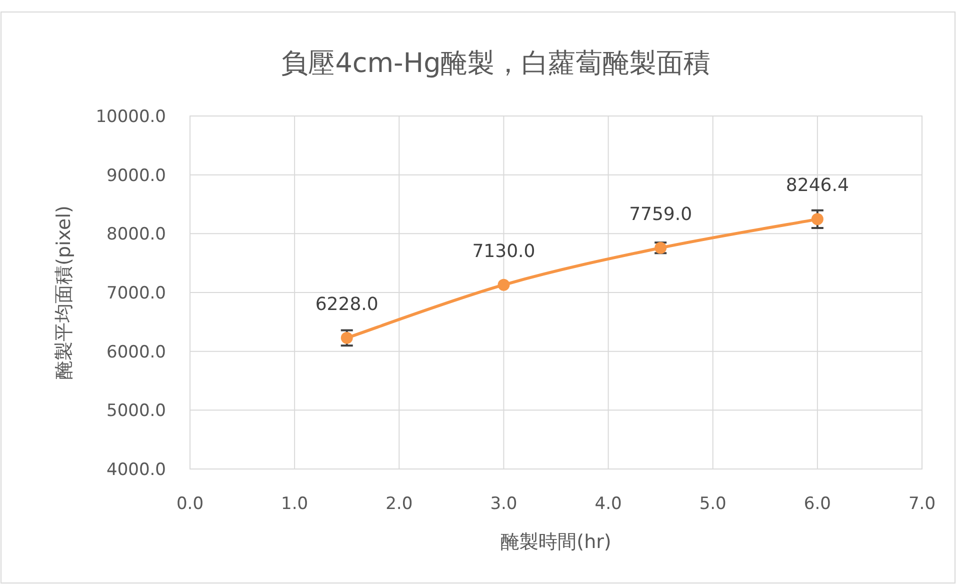 The image size is (956, 584). What do you see at coordinates (496, 63) in the screenshot?
I see `chart-title: 負壓4cm-Hg醃製，白蘿蔔醃製面積` at bounding box center [496, 63].